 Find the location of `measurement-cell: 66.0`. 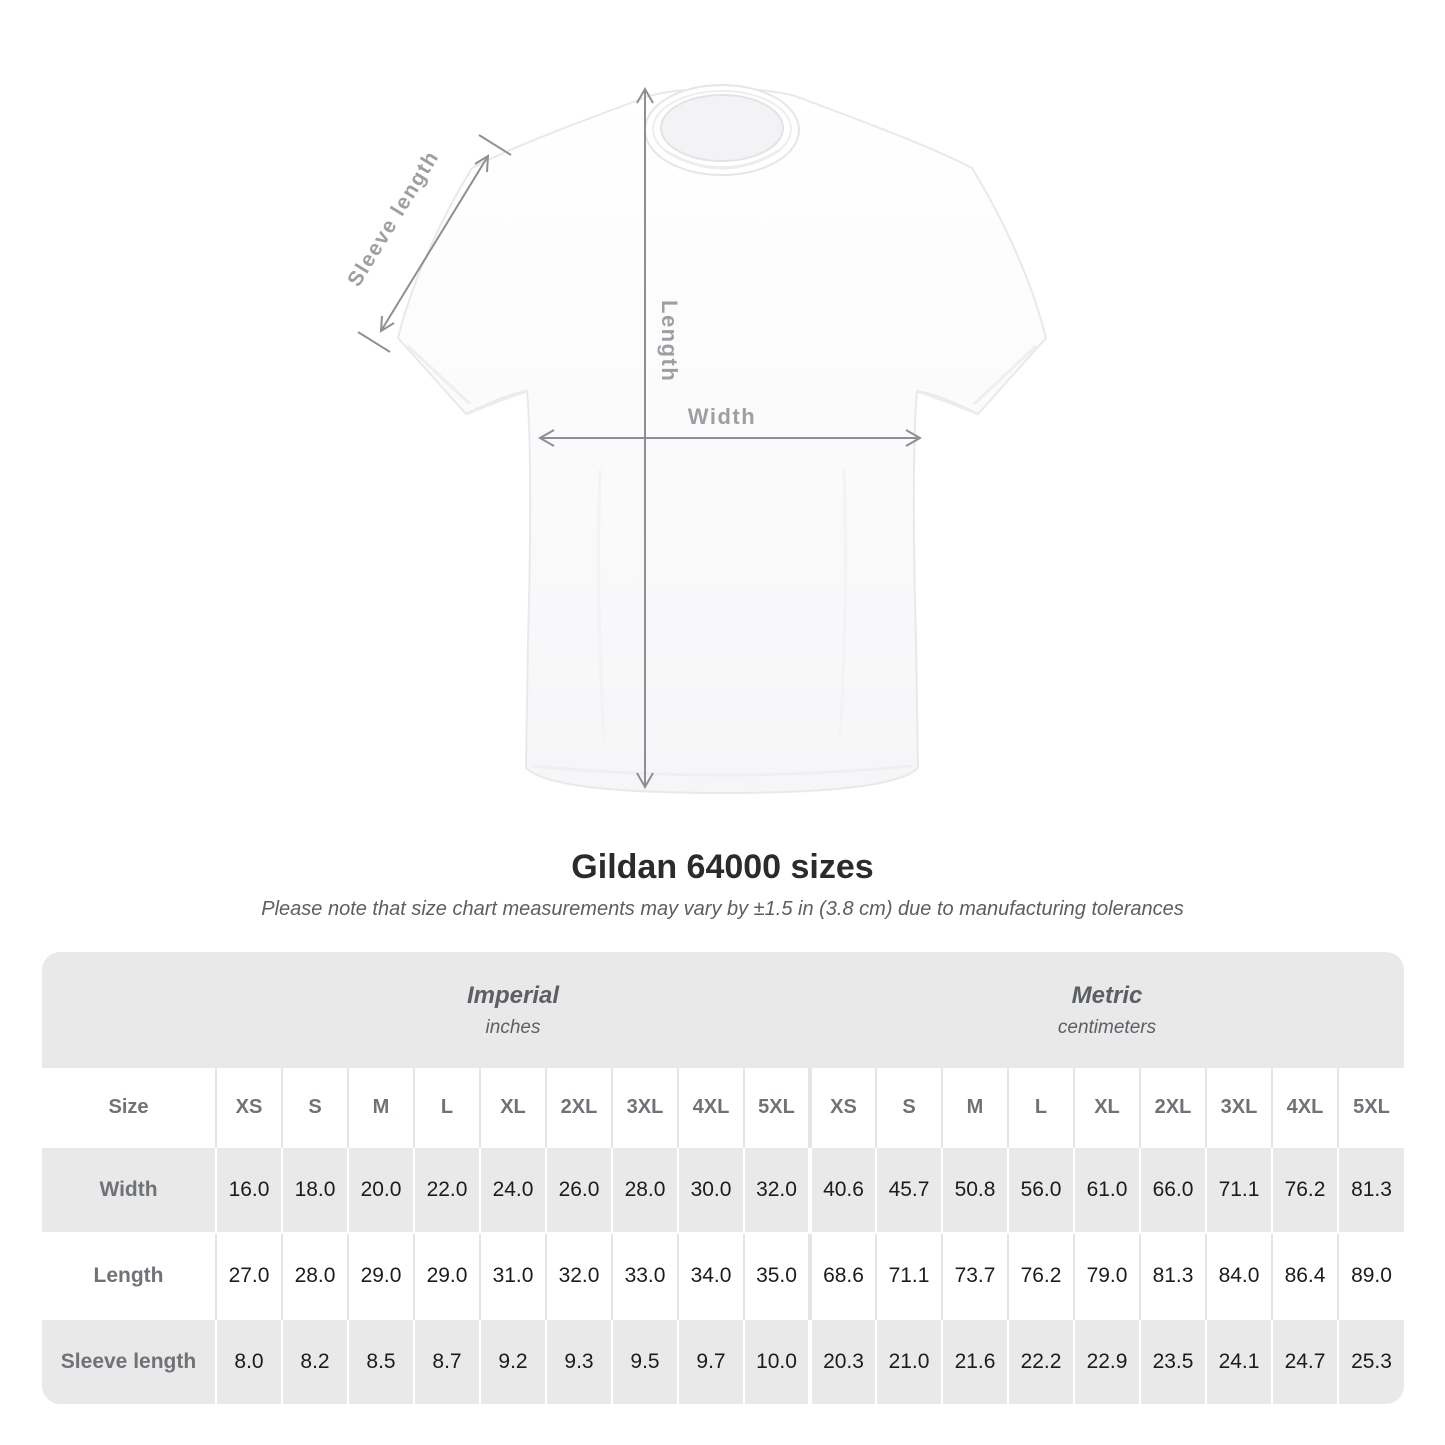

measurement-cell: 66.0 is located at coordinates (1172, 1189).